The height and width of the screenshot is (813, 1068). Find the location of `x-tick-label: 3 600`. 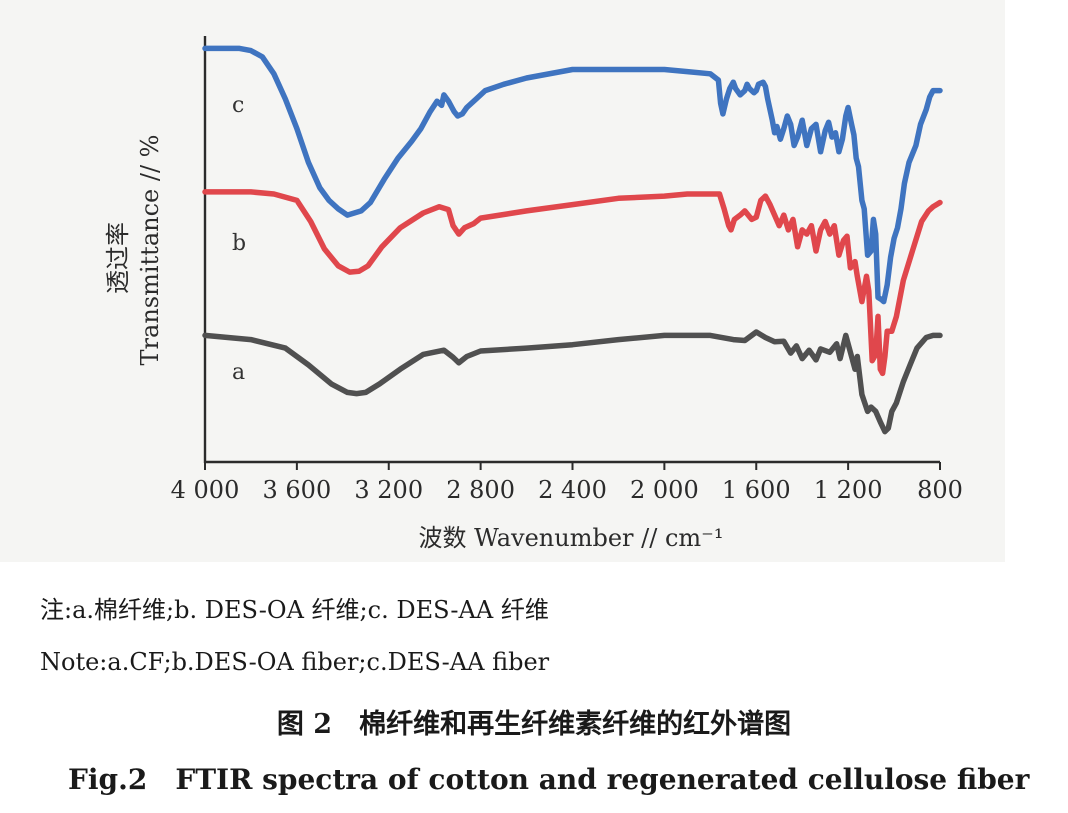

x-tick-label: 3 600 is located at coordinates (297, 490).